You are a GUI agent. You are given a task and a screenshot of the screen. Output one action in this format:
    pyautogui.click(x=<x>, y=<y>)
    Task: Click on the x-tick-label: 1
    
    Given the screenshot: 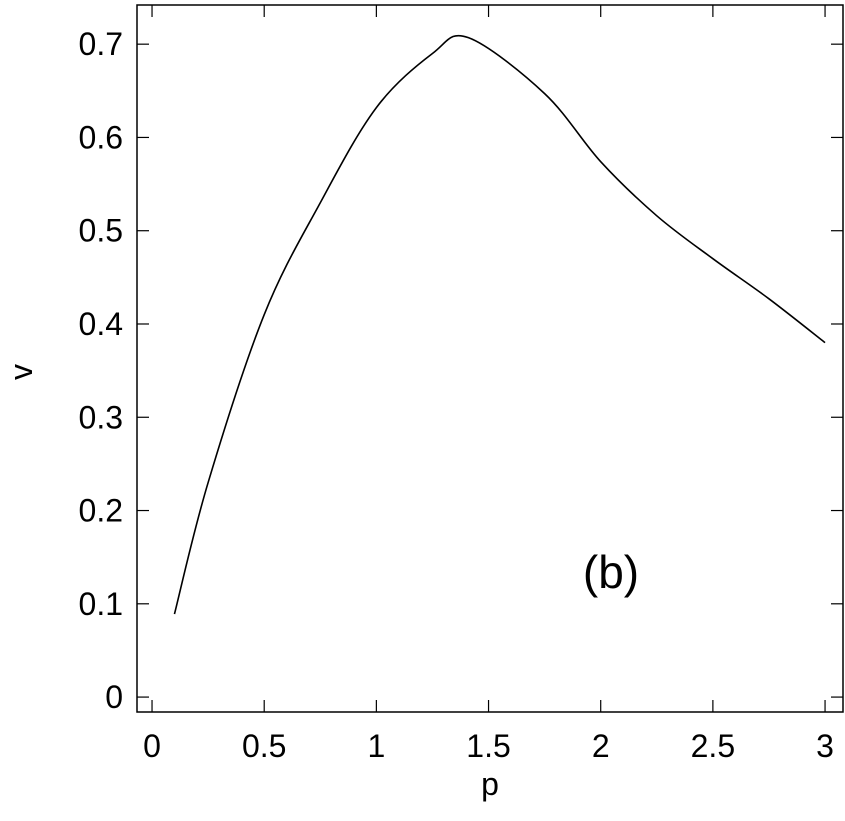 What is the action you would take?
    pyautogui.click(x=376, y=746)
    